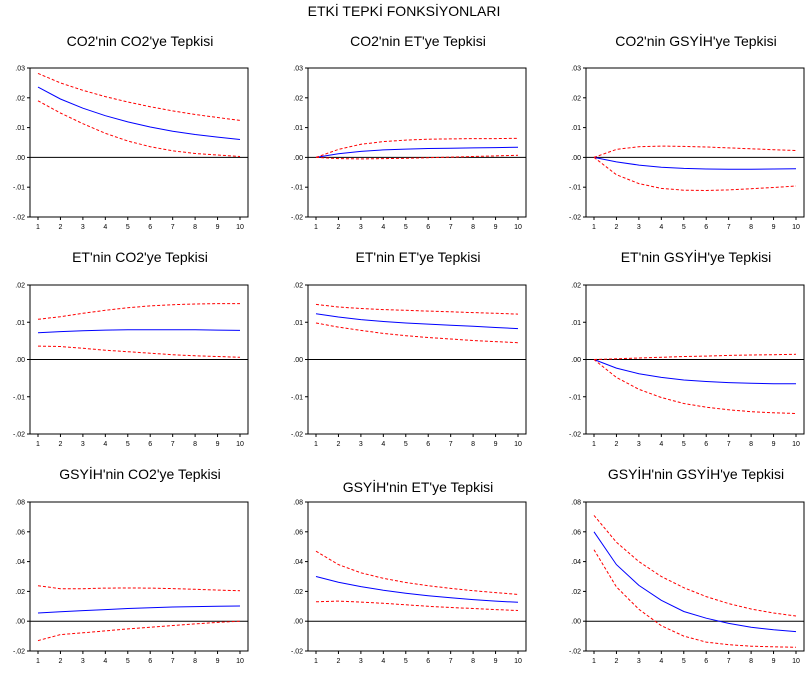 Image resolution: width=808 pixels, height=674 pixels. I want to click on panel-et-gsyih: .02 .01 .00 -.01 -.02 1 2 3 4 5 6 7 8 9 10, so click(687, 365).